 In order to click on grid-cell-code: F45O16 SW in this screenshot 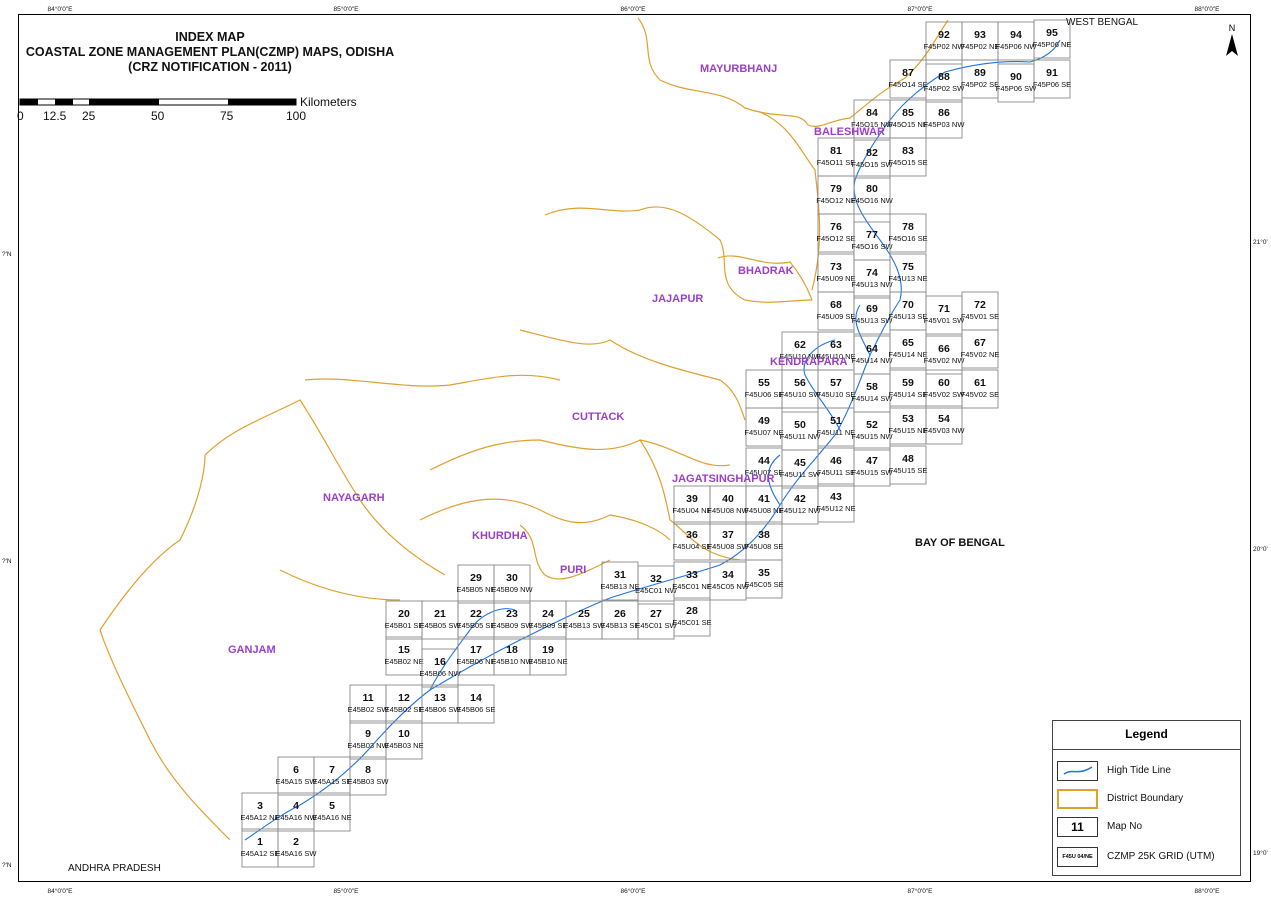, I will do `click(872, 246)`.